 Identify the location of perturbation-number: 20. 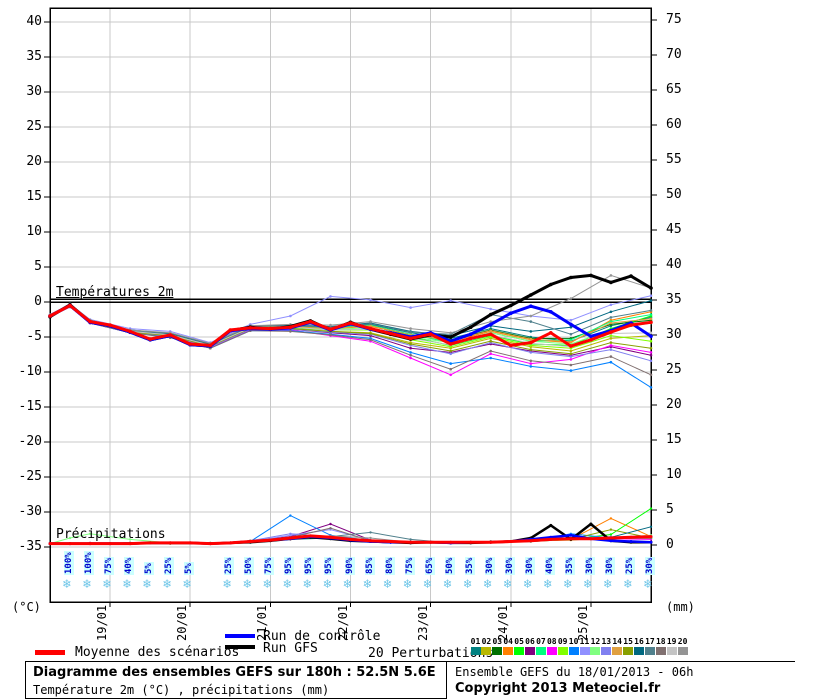
(682, 641).